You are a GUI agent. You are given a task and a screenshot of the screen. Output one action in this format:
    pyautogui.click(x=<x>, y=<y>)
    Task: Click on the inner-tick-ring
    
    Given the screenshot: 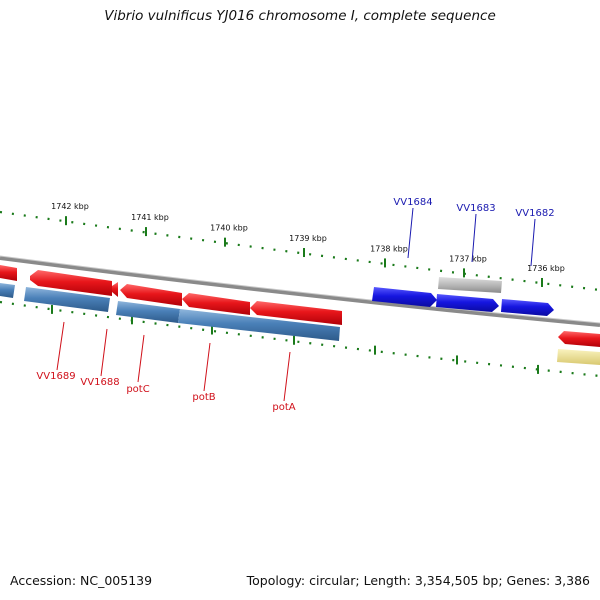 What is the action you would take?
    pyautogui.click(x=300, y=339)
    